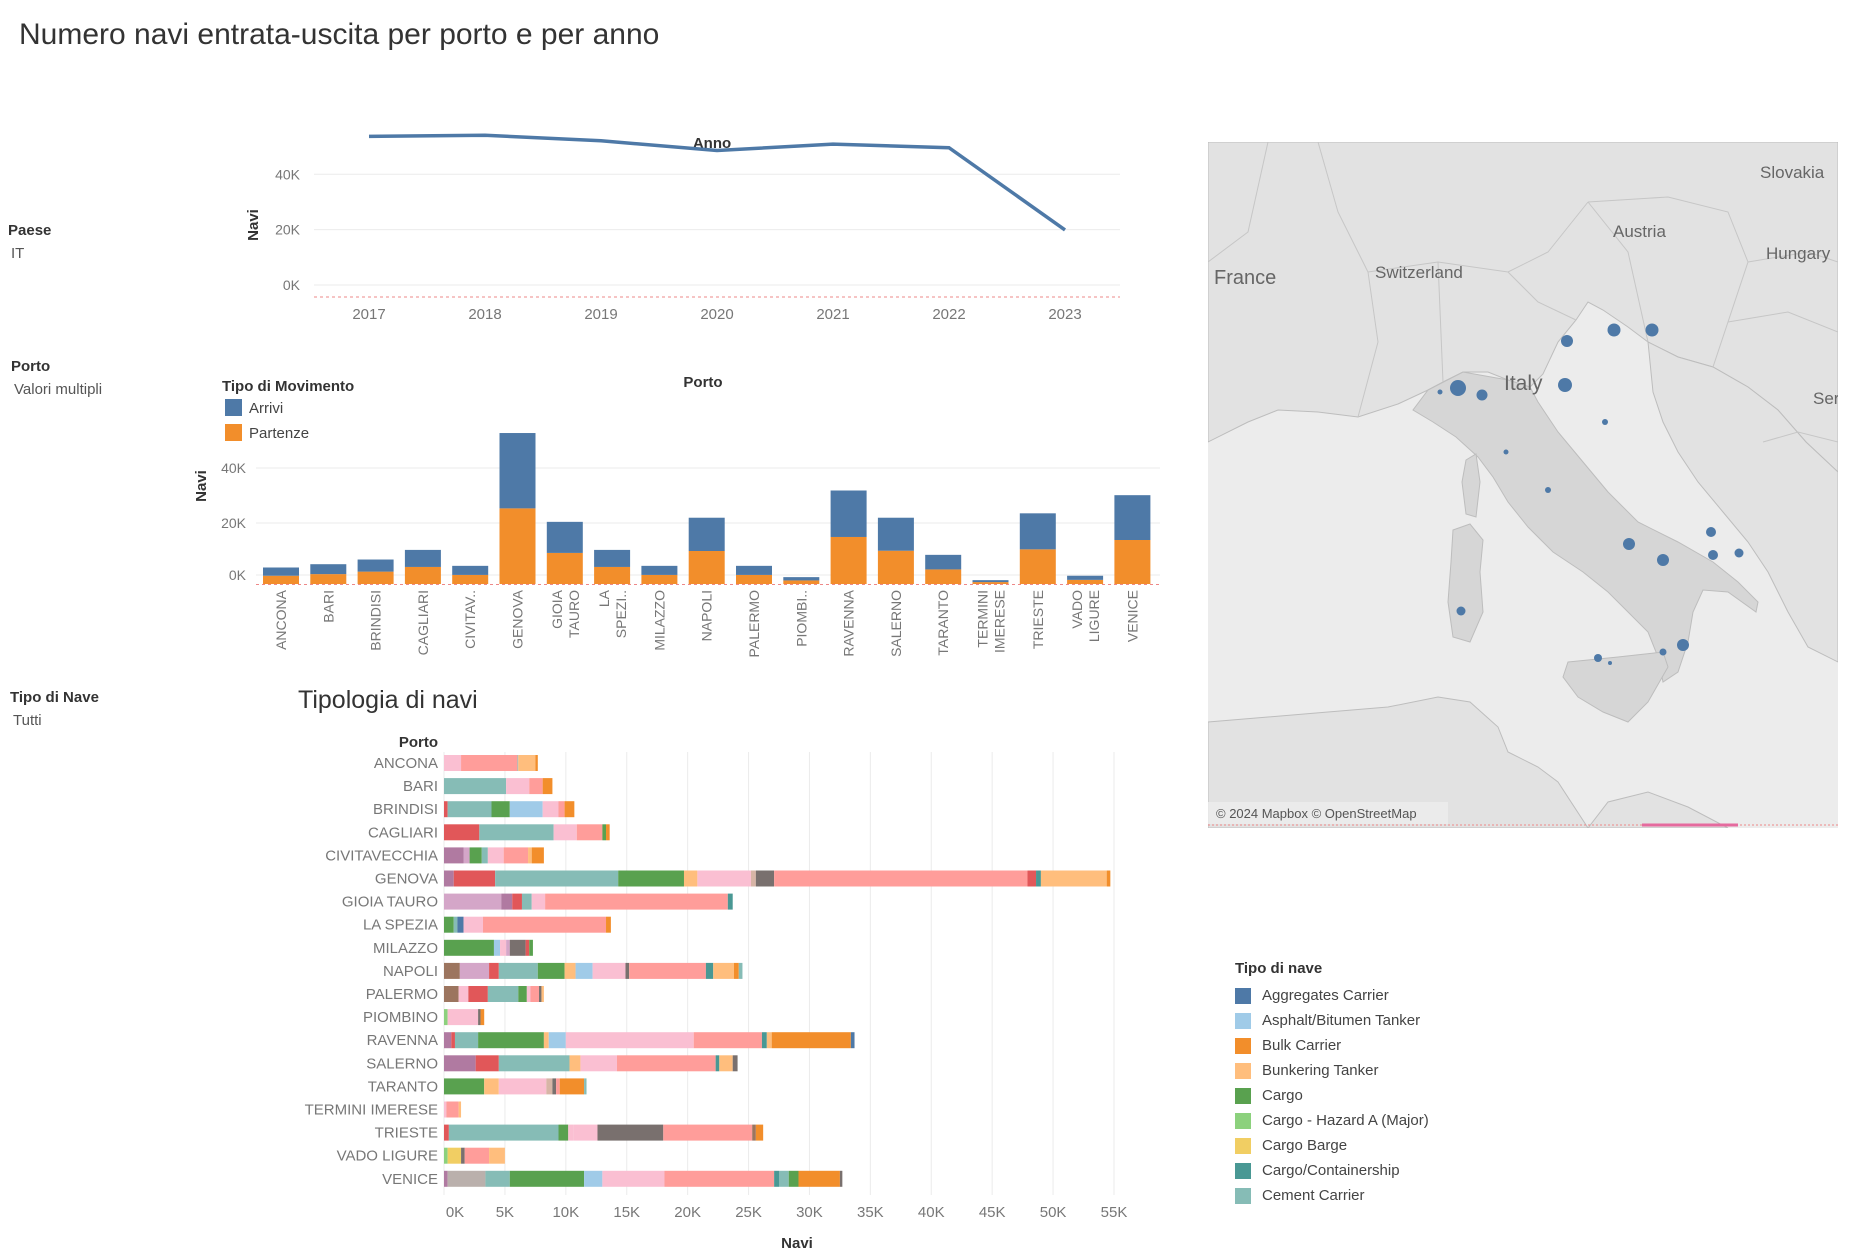 This screenshot has height=1250, width=1875. I want to click on map-marker-gioia-tauro, so click(1683, 645).